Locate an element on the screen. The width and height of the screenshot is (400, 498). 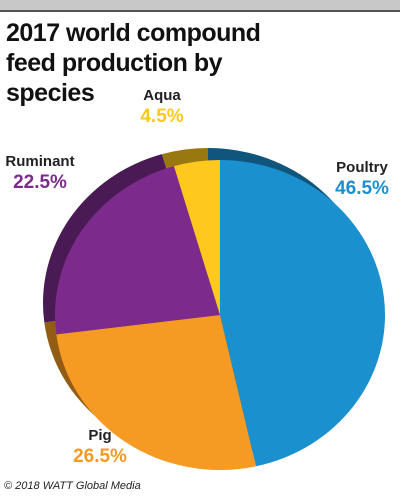
value-label: 4.5% is located at coordinates (161, 116).